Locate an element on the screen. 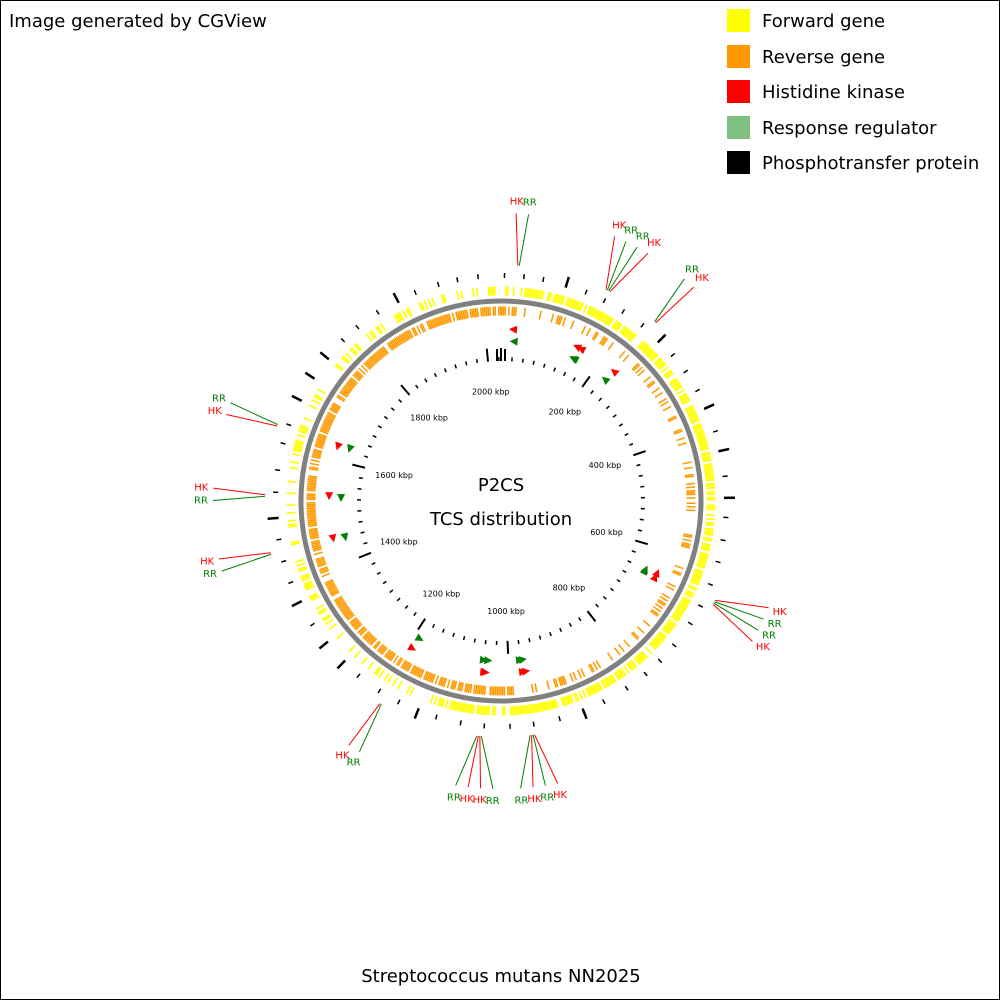 Image resolution: width=1000 pixels, height=1000 pixels. legend-label: Histidine kinase is located at coordinates (833, 92).